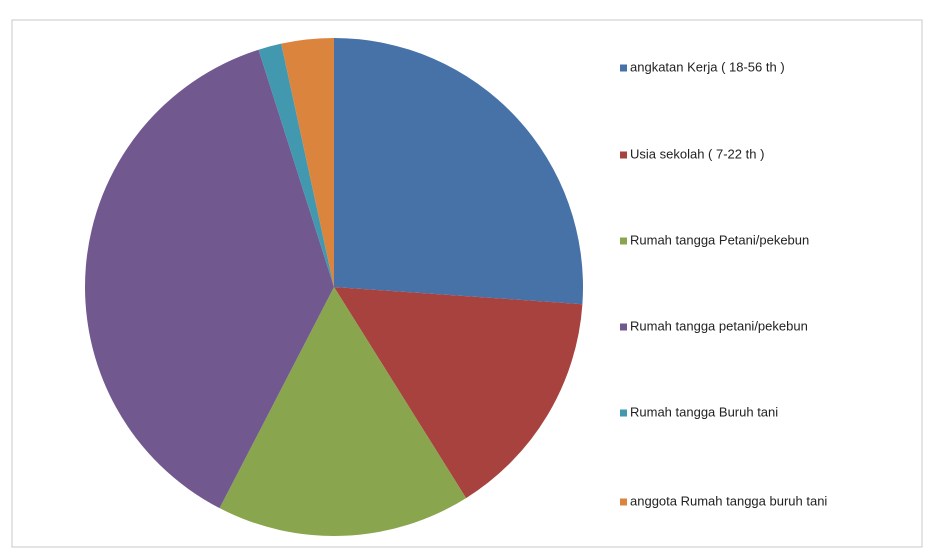 The width and height of the screenshot is (934, 551). I want to click on legend-label: angkatan Kerja ( 18-56 th ), so click(707, 66).